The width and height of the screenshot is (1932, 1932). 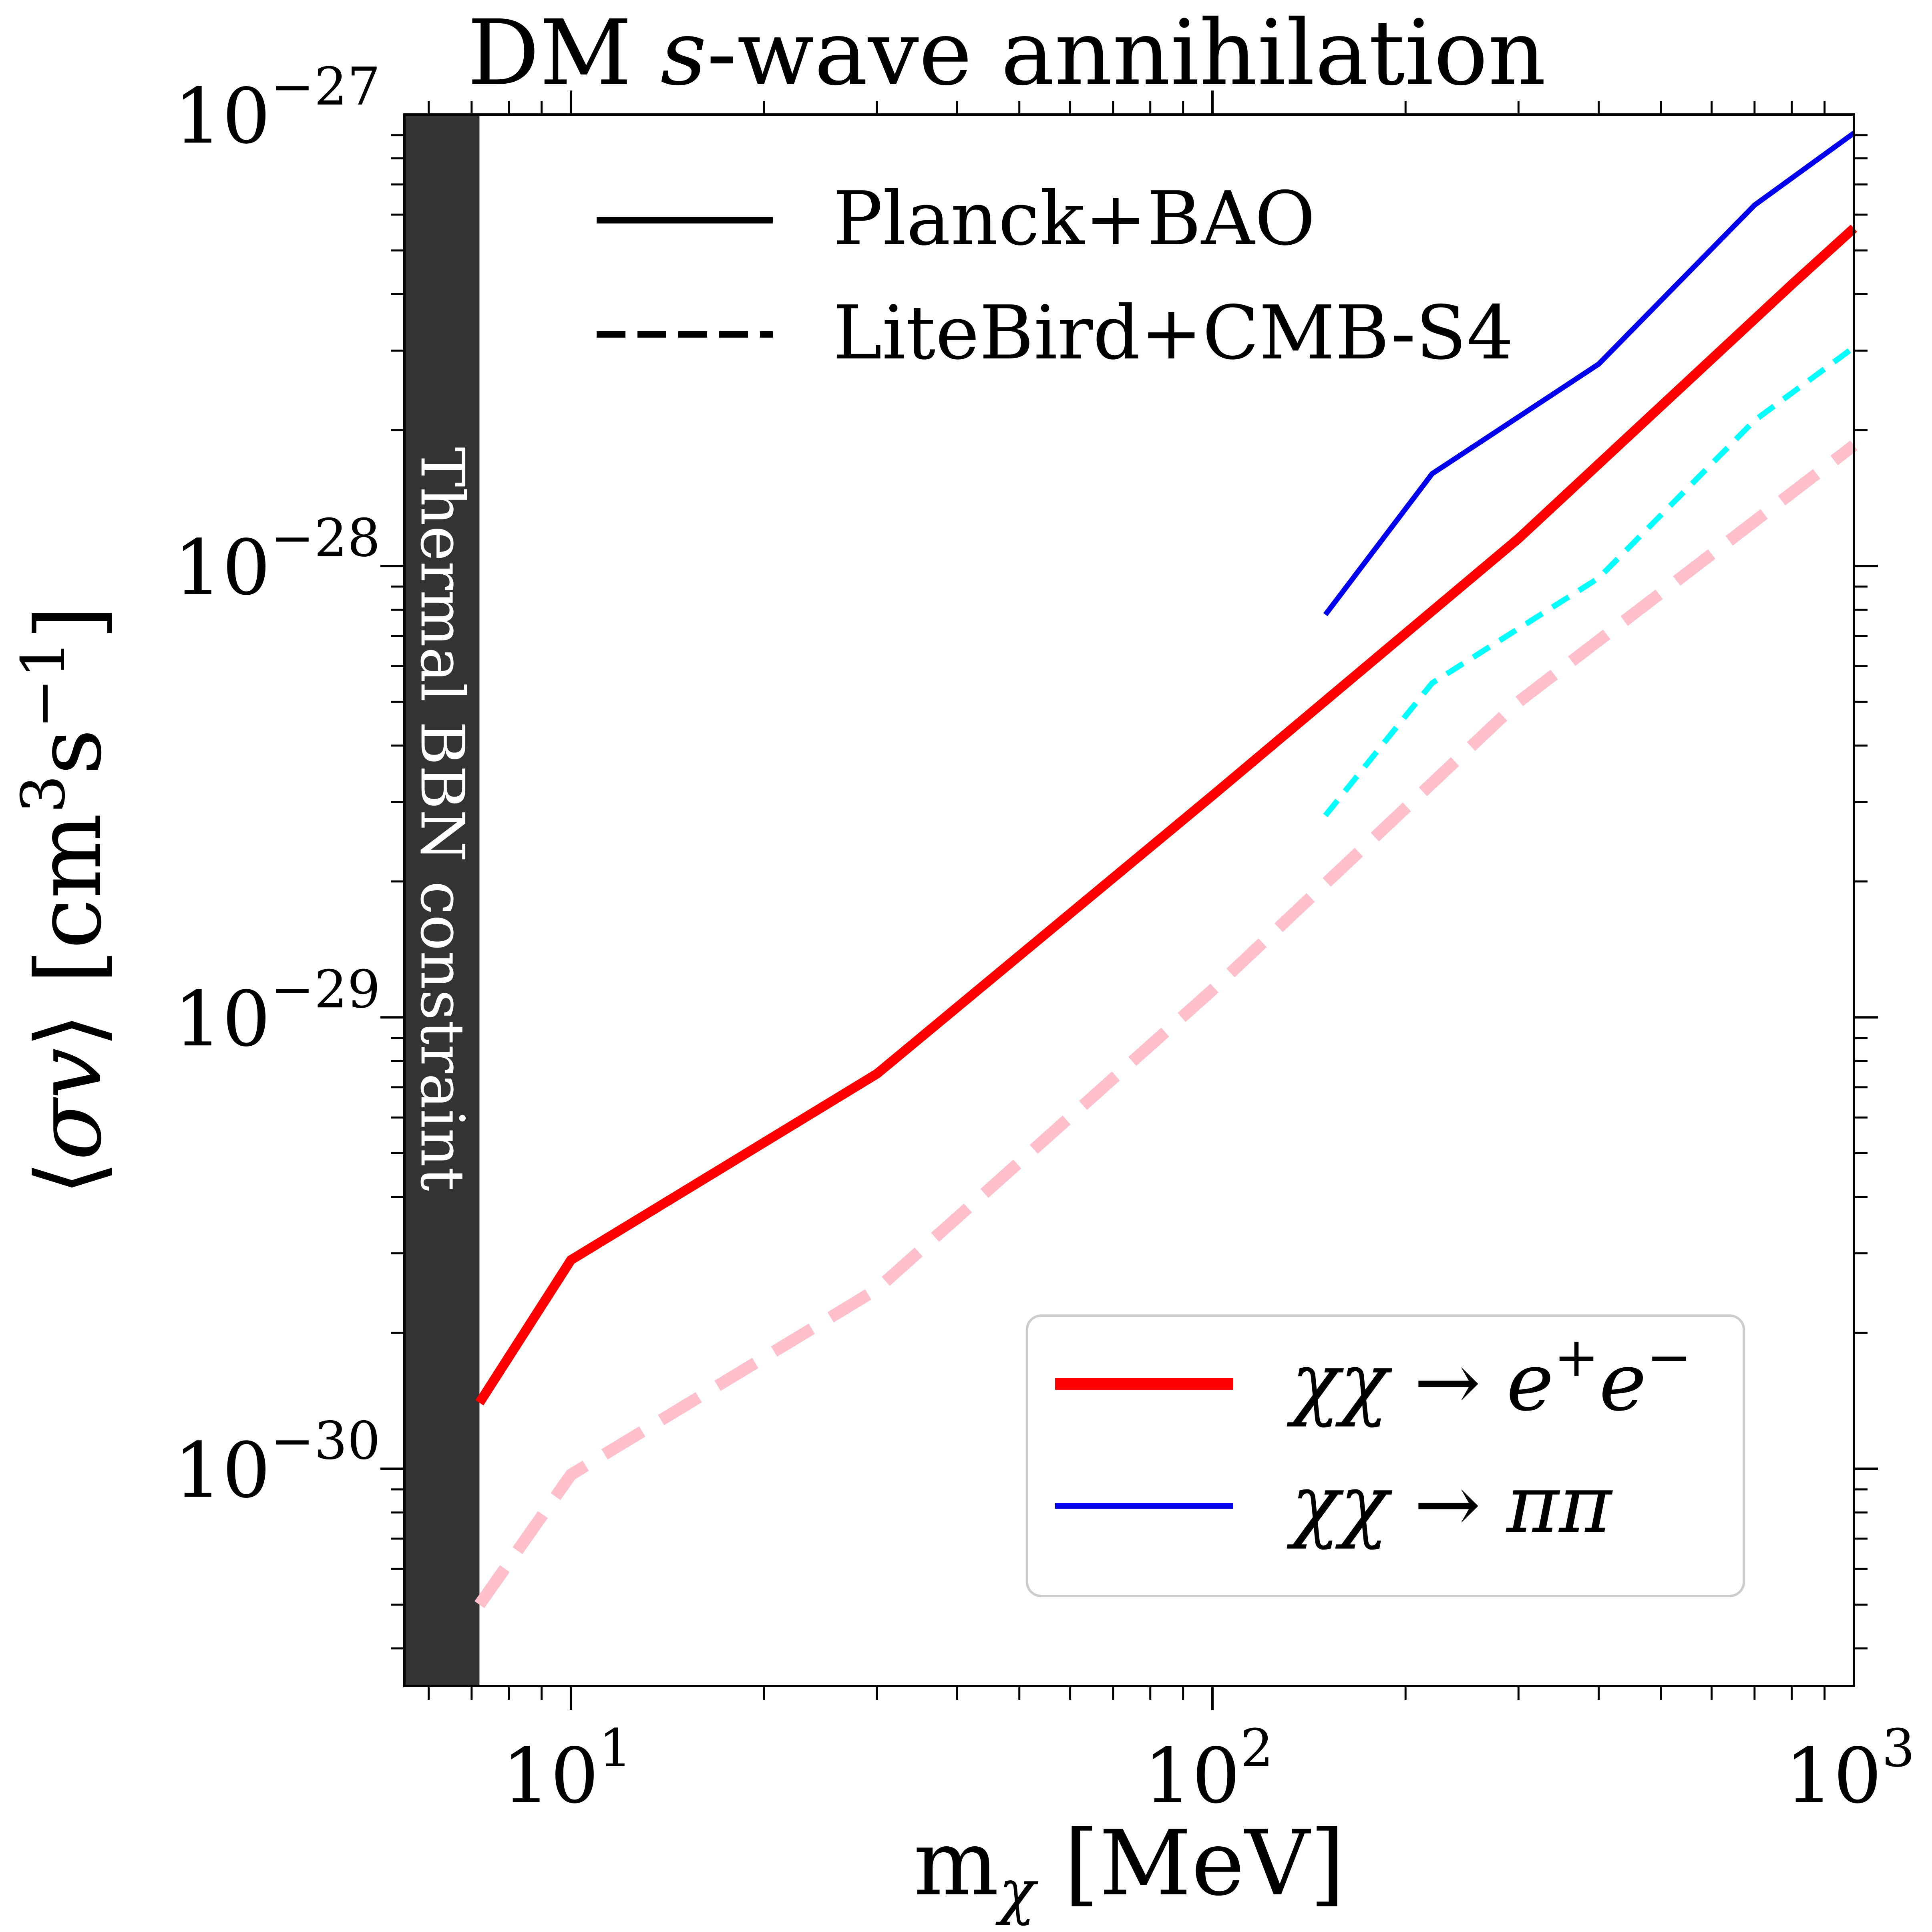 What do you see at coordinates (615, 1748) in the screenshot?
I see `x-tick-exp: 1` at bounding box center [615, 1748].